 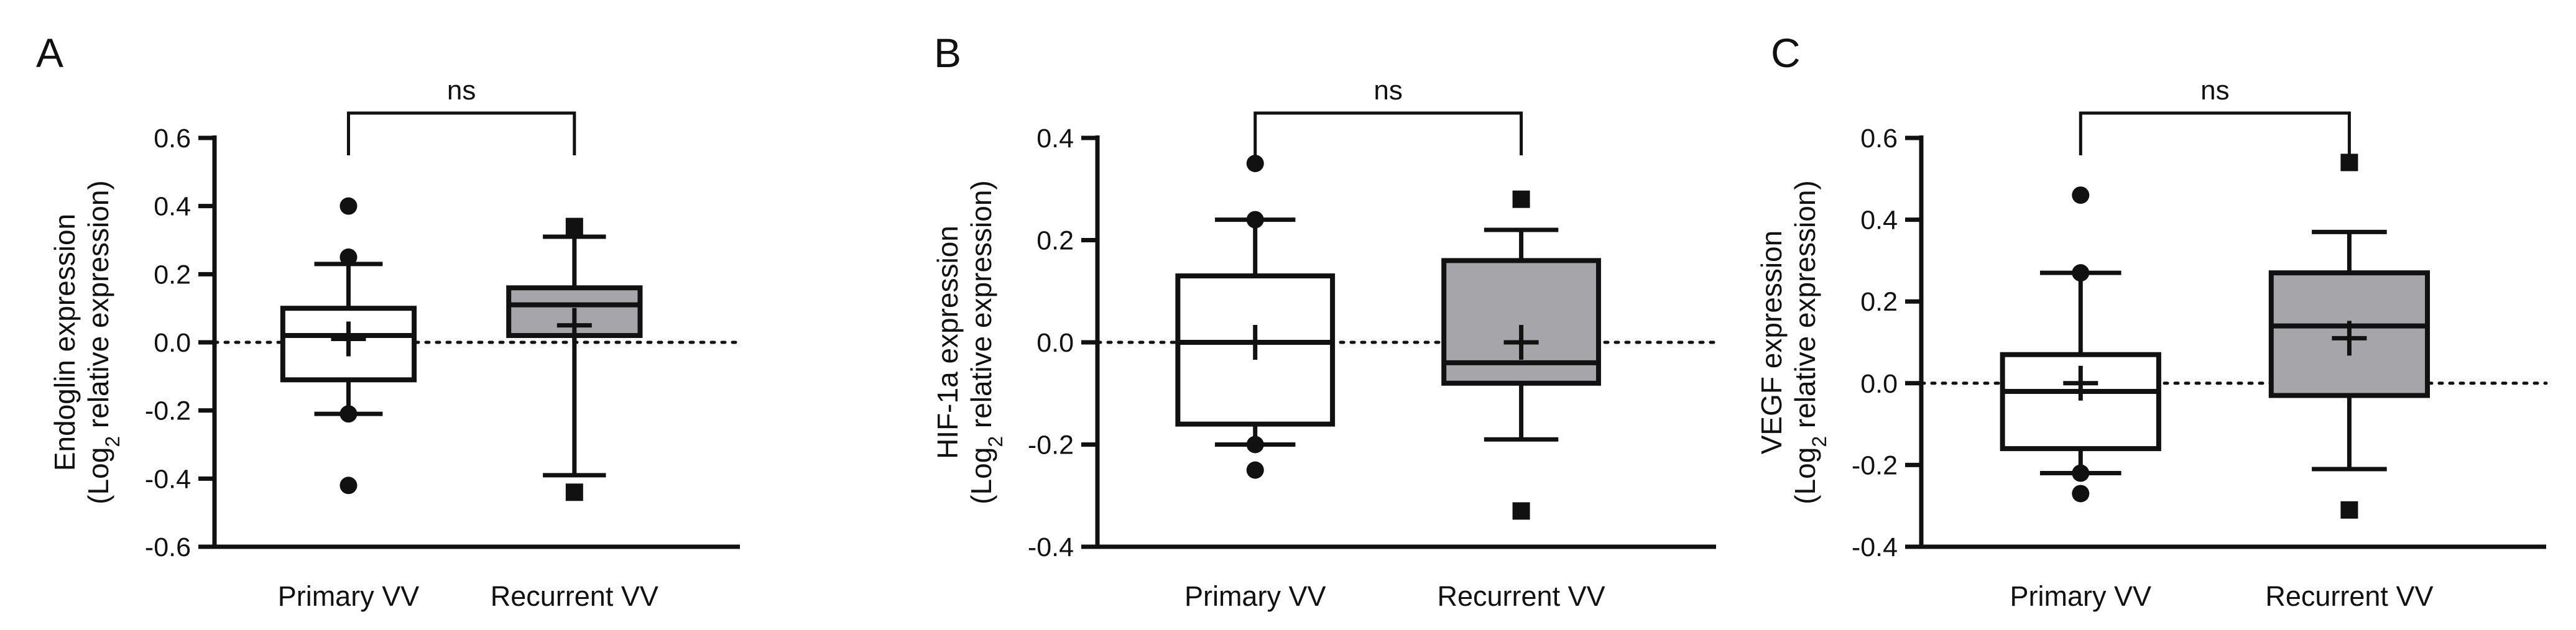 I want to click on y-tick-label: -0.6, so click(x=168, y=547).